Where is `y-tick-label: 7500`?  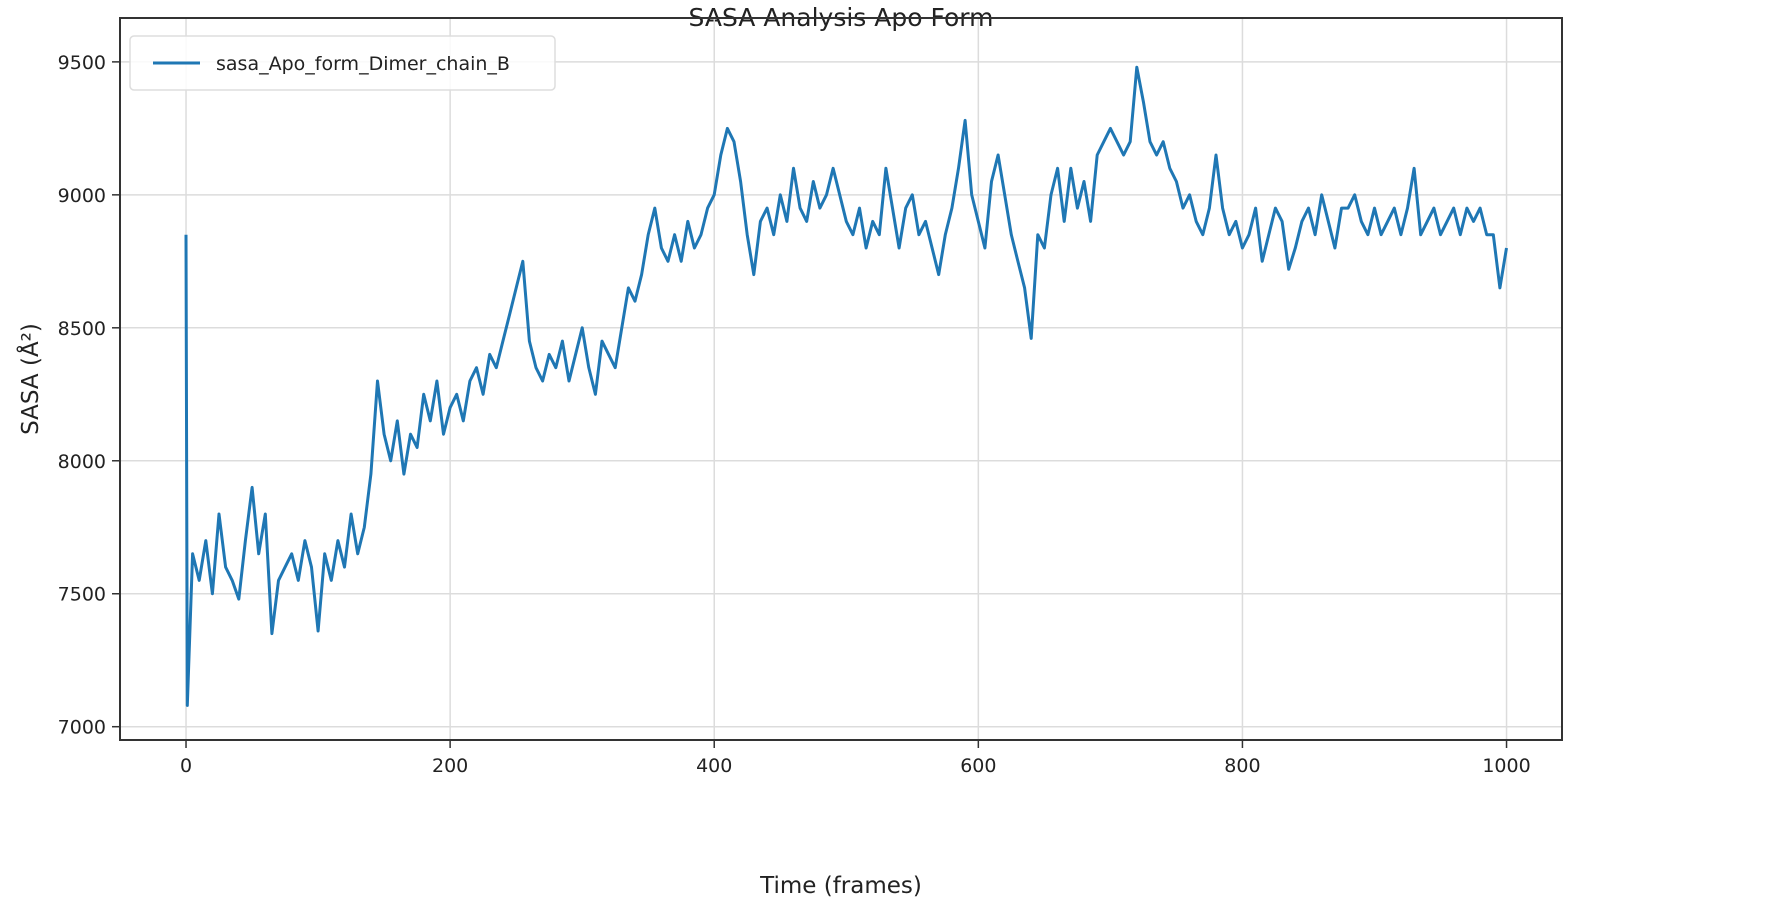 y-tick-label: 7500 is located at coordinates (82, 595).